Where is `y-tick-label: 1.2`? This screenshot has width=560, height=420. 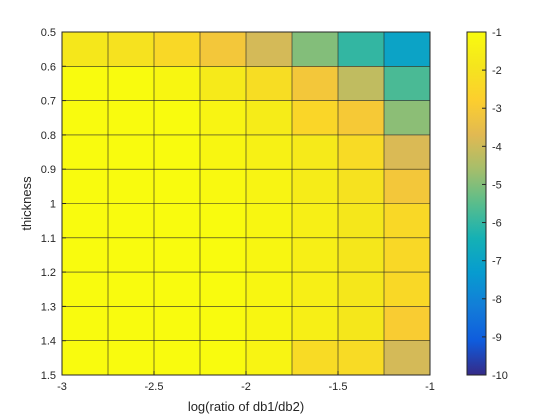 y-tick-label: 1.2 is located at coordinates (48, 273).